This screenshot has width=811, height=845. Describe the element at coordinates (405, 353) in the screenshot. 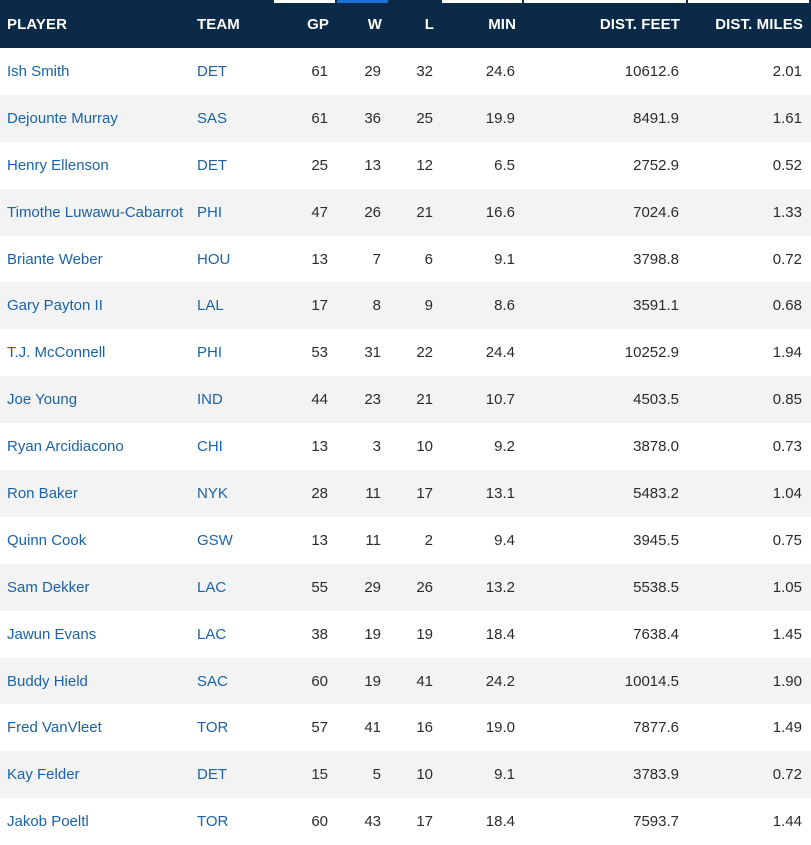

I see `table-row: T.J. McConnell PHI 53 31 22 24.4 10252.9 1.94` at that location.